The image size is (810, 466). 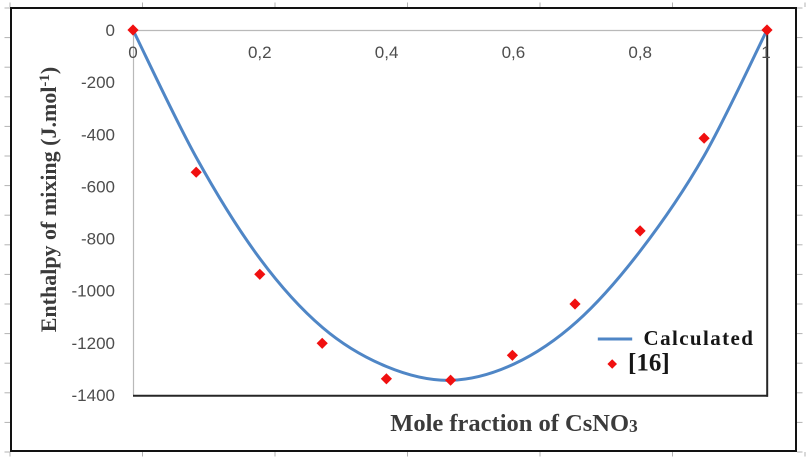 What do you see at coordinates (98, 239) in the screenshot?
I see `svg-text: -800` at bounding box center [98, 239].